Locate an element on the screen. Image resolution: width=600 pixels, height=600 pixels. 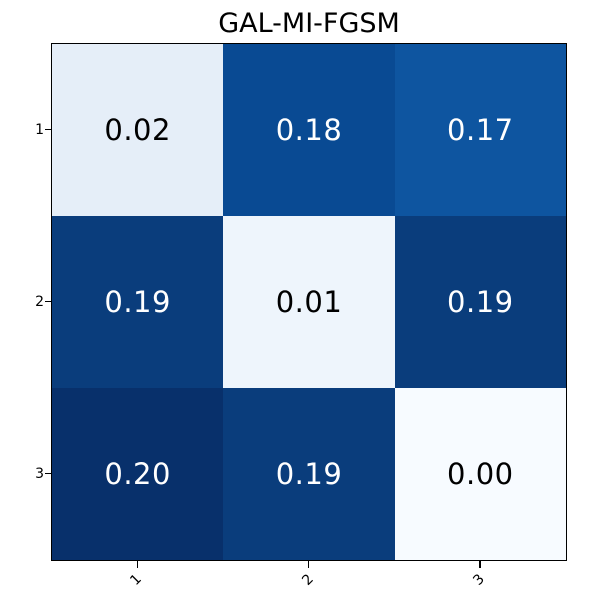
cell-value-label: 0.17 is located at coordinates (480, 130).